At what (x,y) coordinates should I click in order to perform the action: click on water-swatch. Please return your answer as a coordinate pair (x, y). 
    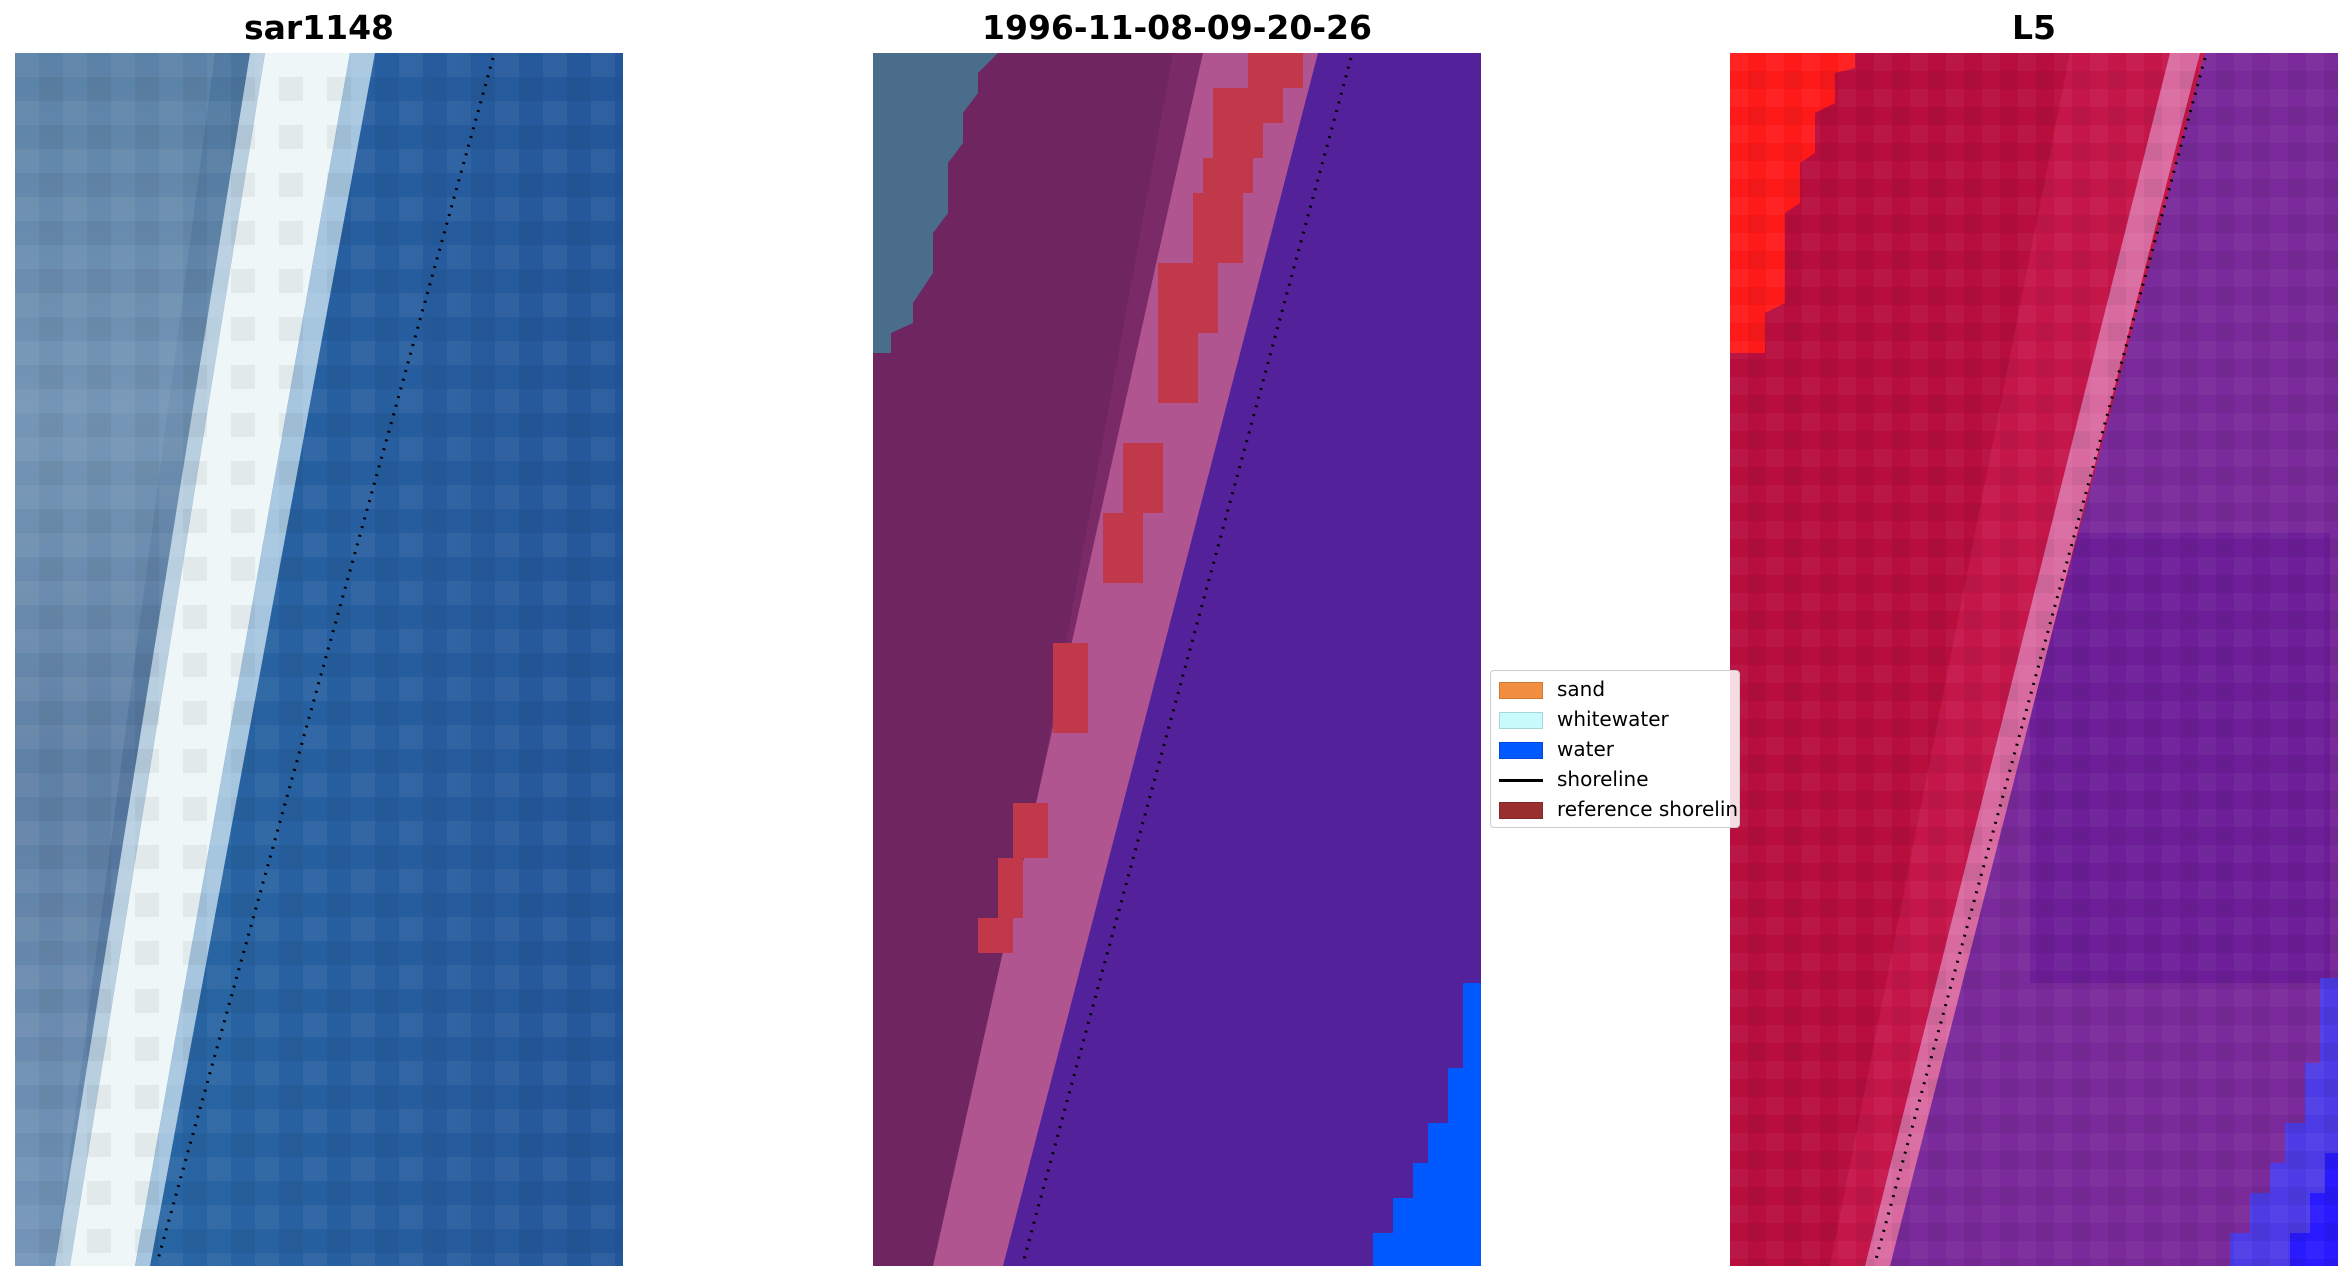
    Looking at the image, I should click on (1521, 750).